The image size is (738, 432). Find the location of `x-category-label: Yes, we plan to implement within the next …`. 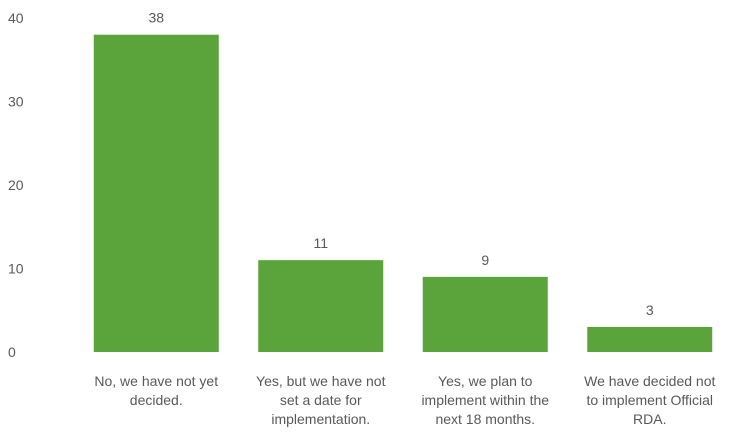

x-category-label: Yes, we plan to implement within the next … is located at coordinates (485, 400).